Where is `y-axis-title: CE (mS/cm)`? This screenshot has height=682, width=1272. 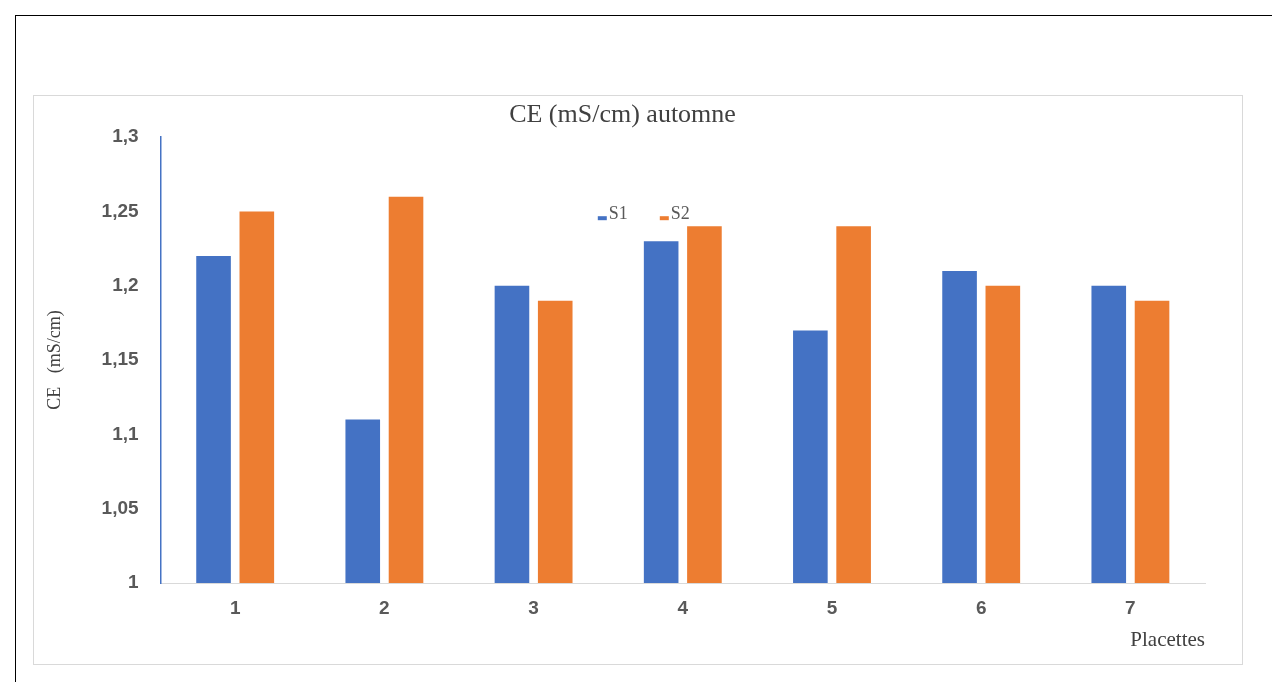
y-axis-title: CE (mS/cm) is located at coordinates (54, 360).